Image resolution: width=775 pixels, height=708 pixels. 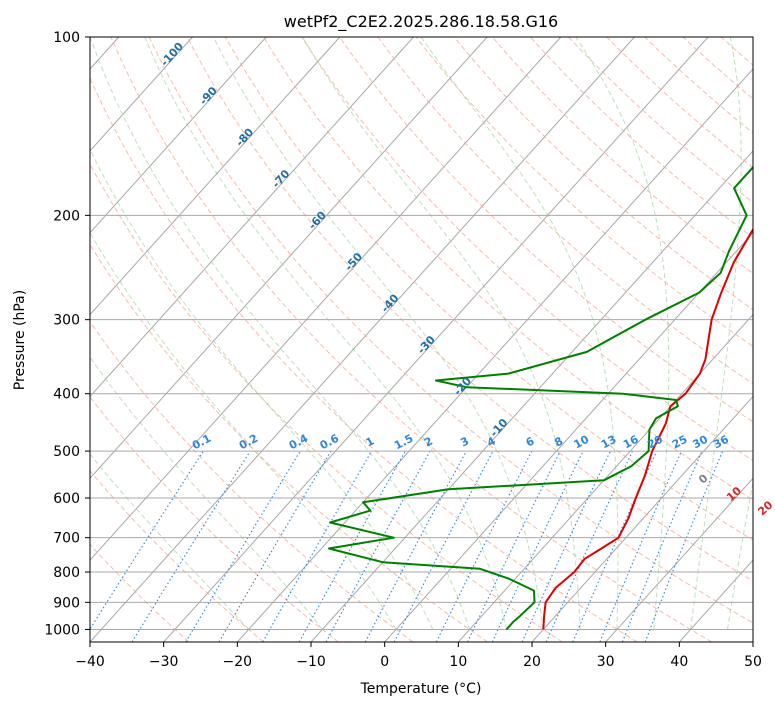 What do you see at coordinates (631, 442) in the screenshot?
I see `mixing-ratio-label: 16` at bounding box center [631, 442].